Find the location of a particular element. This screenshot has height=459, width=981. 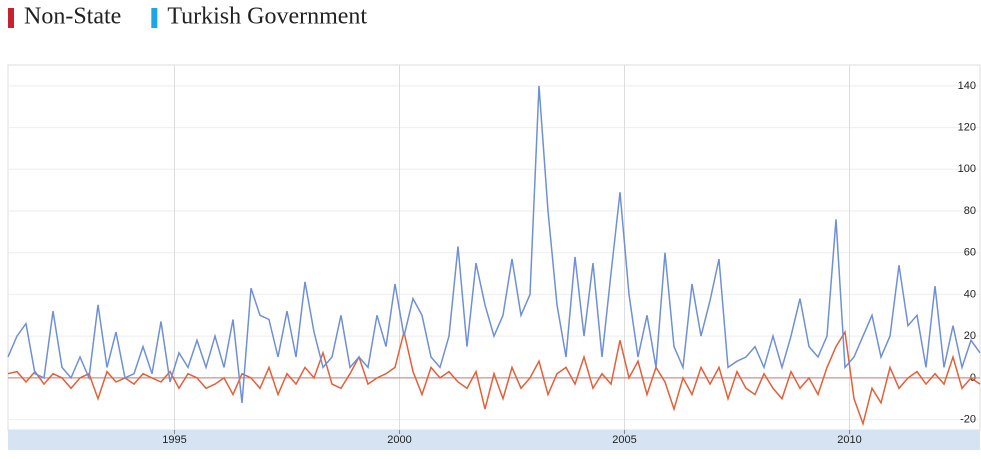

y-tick-label: 60 is located at coordinates (970, 253).